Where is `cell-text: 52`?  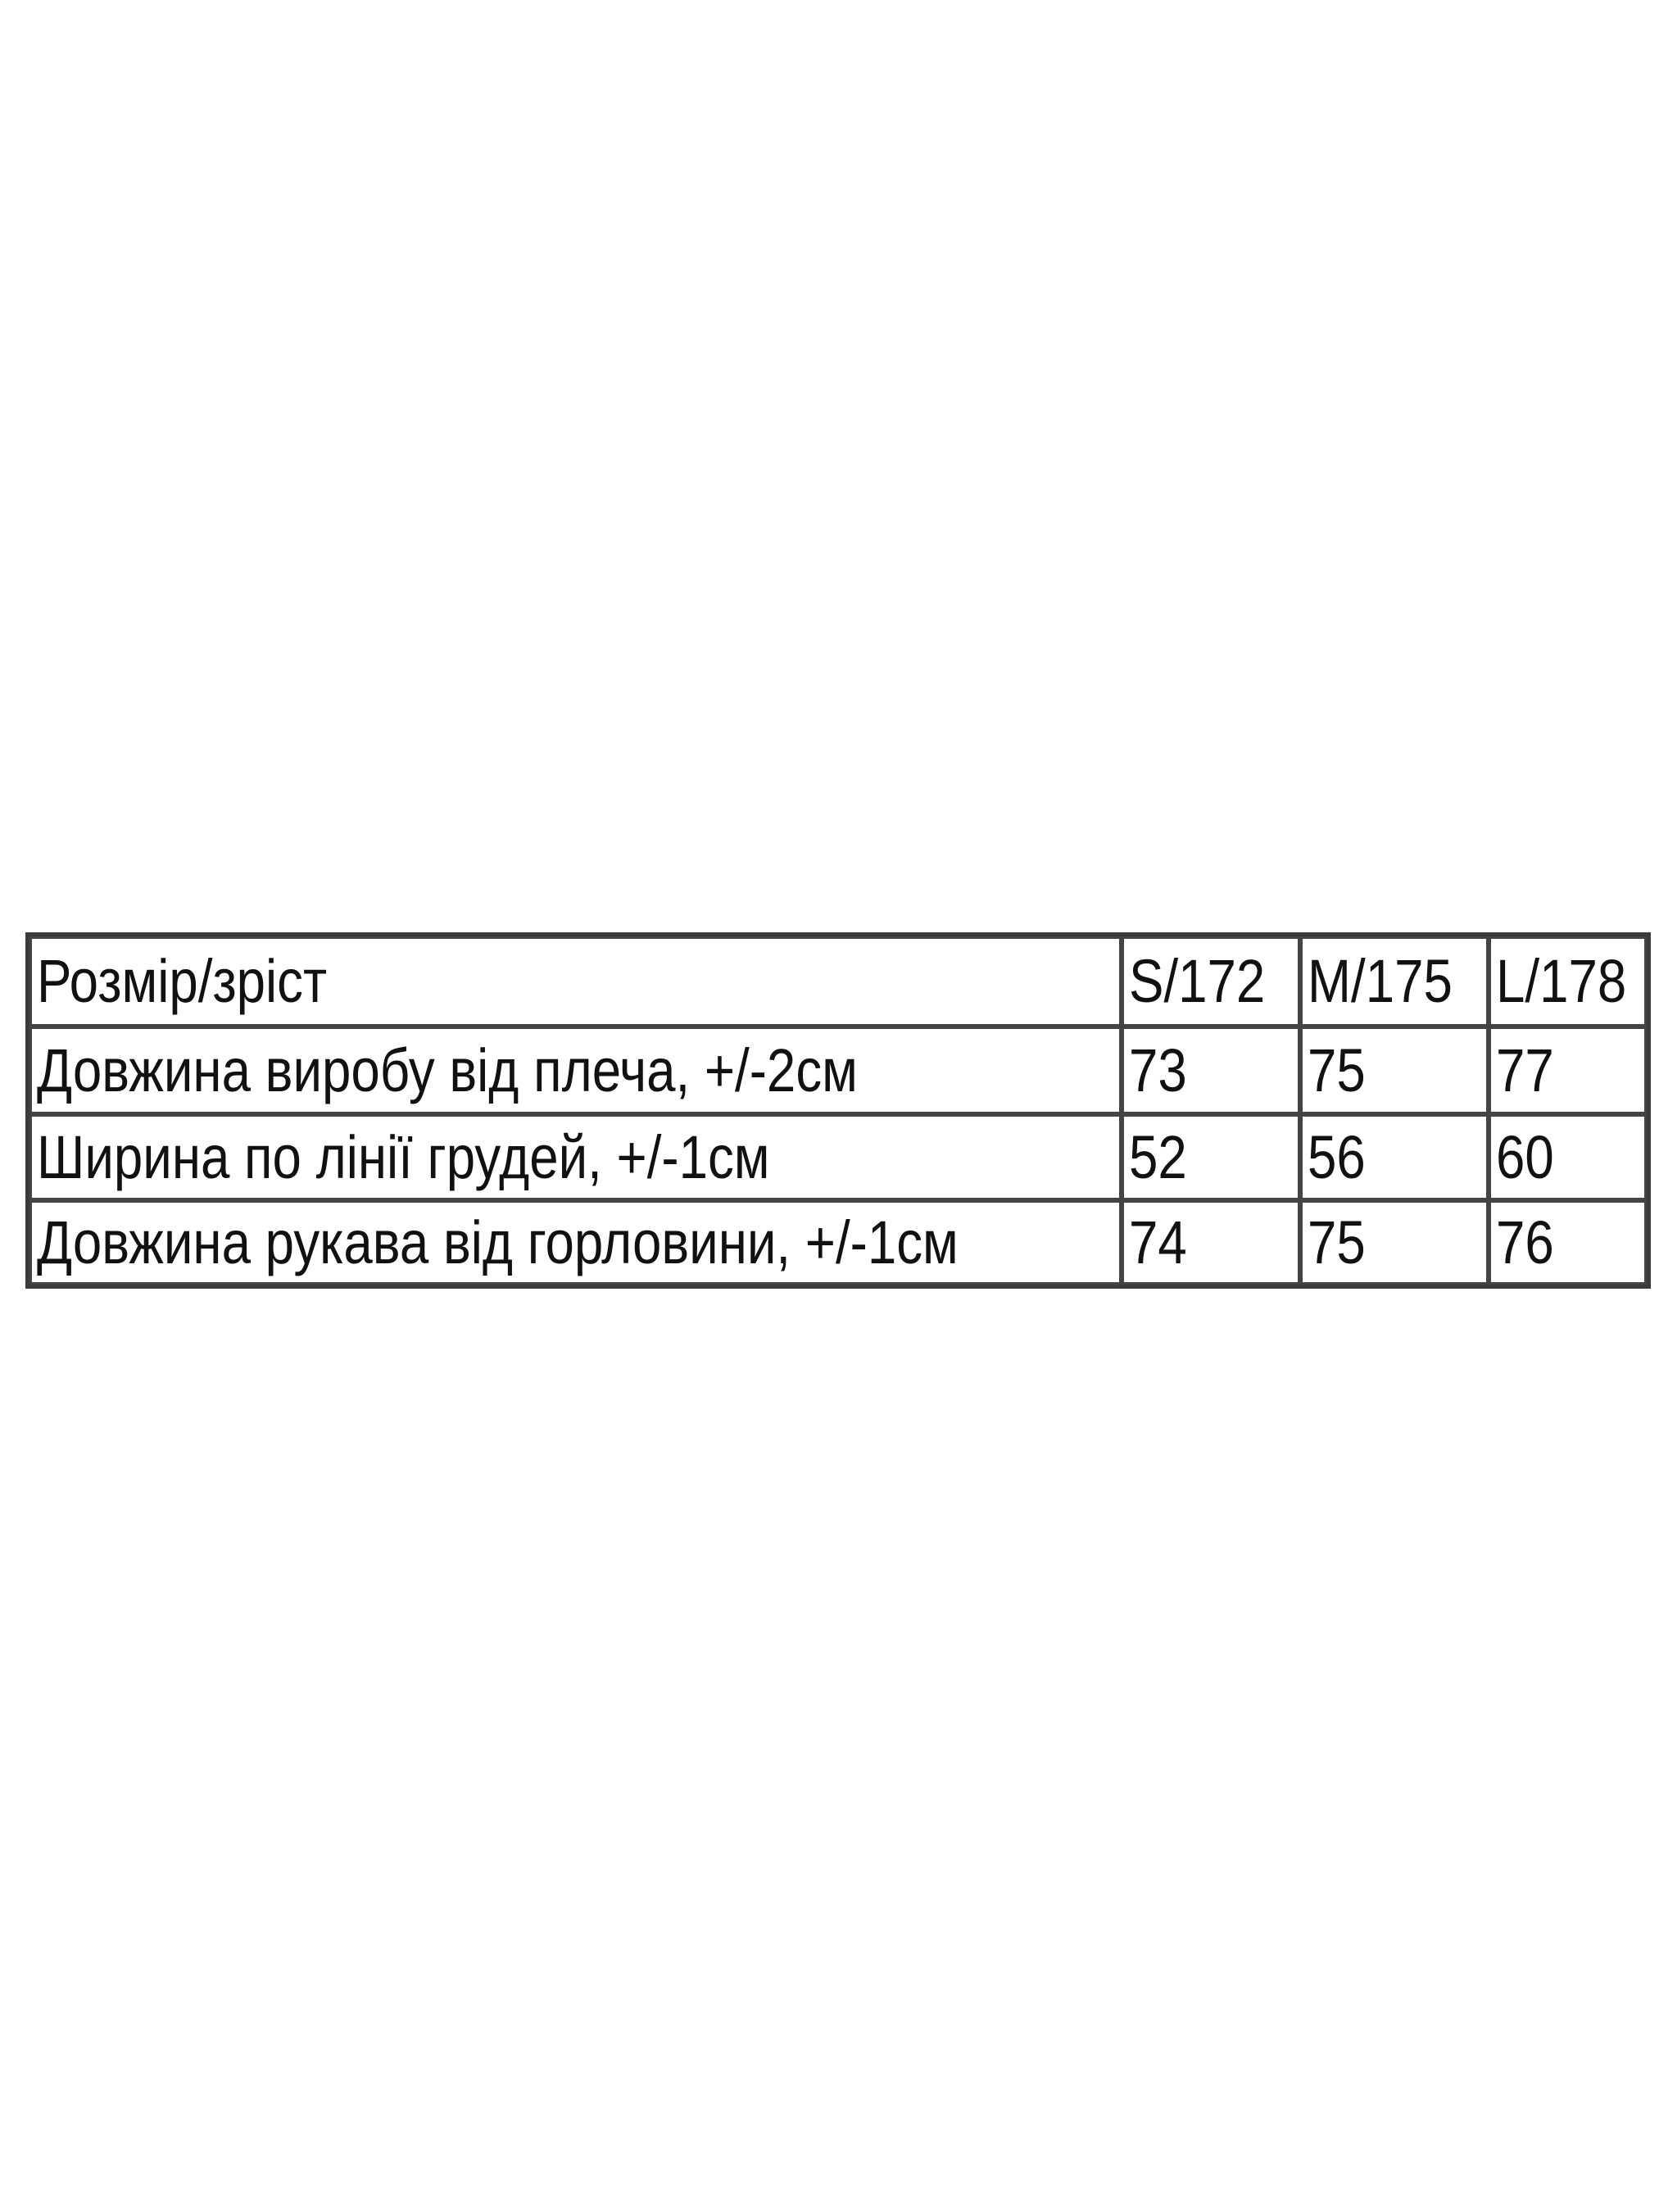
cell-text: 52 is located at coordinates (1158, 1156).